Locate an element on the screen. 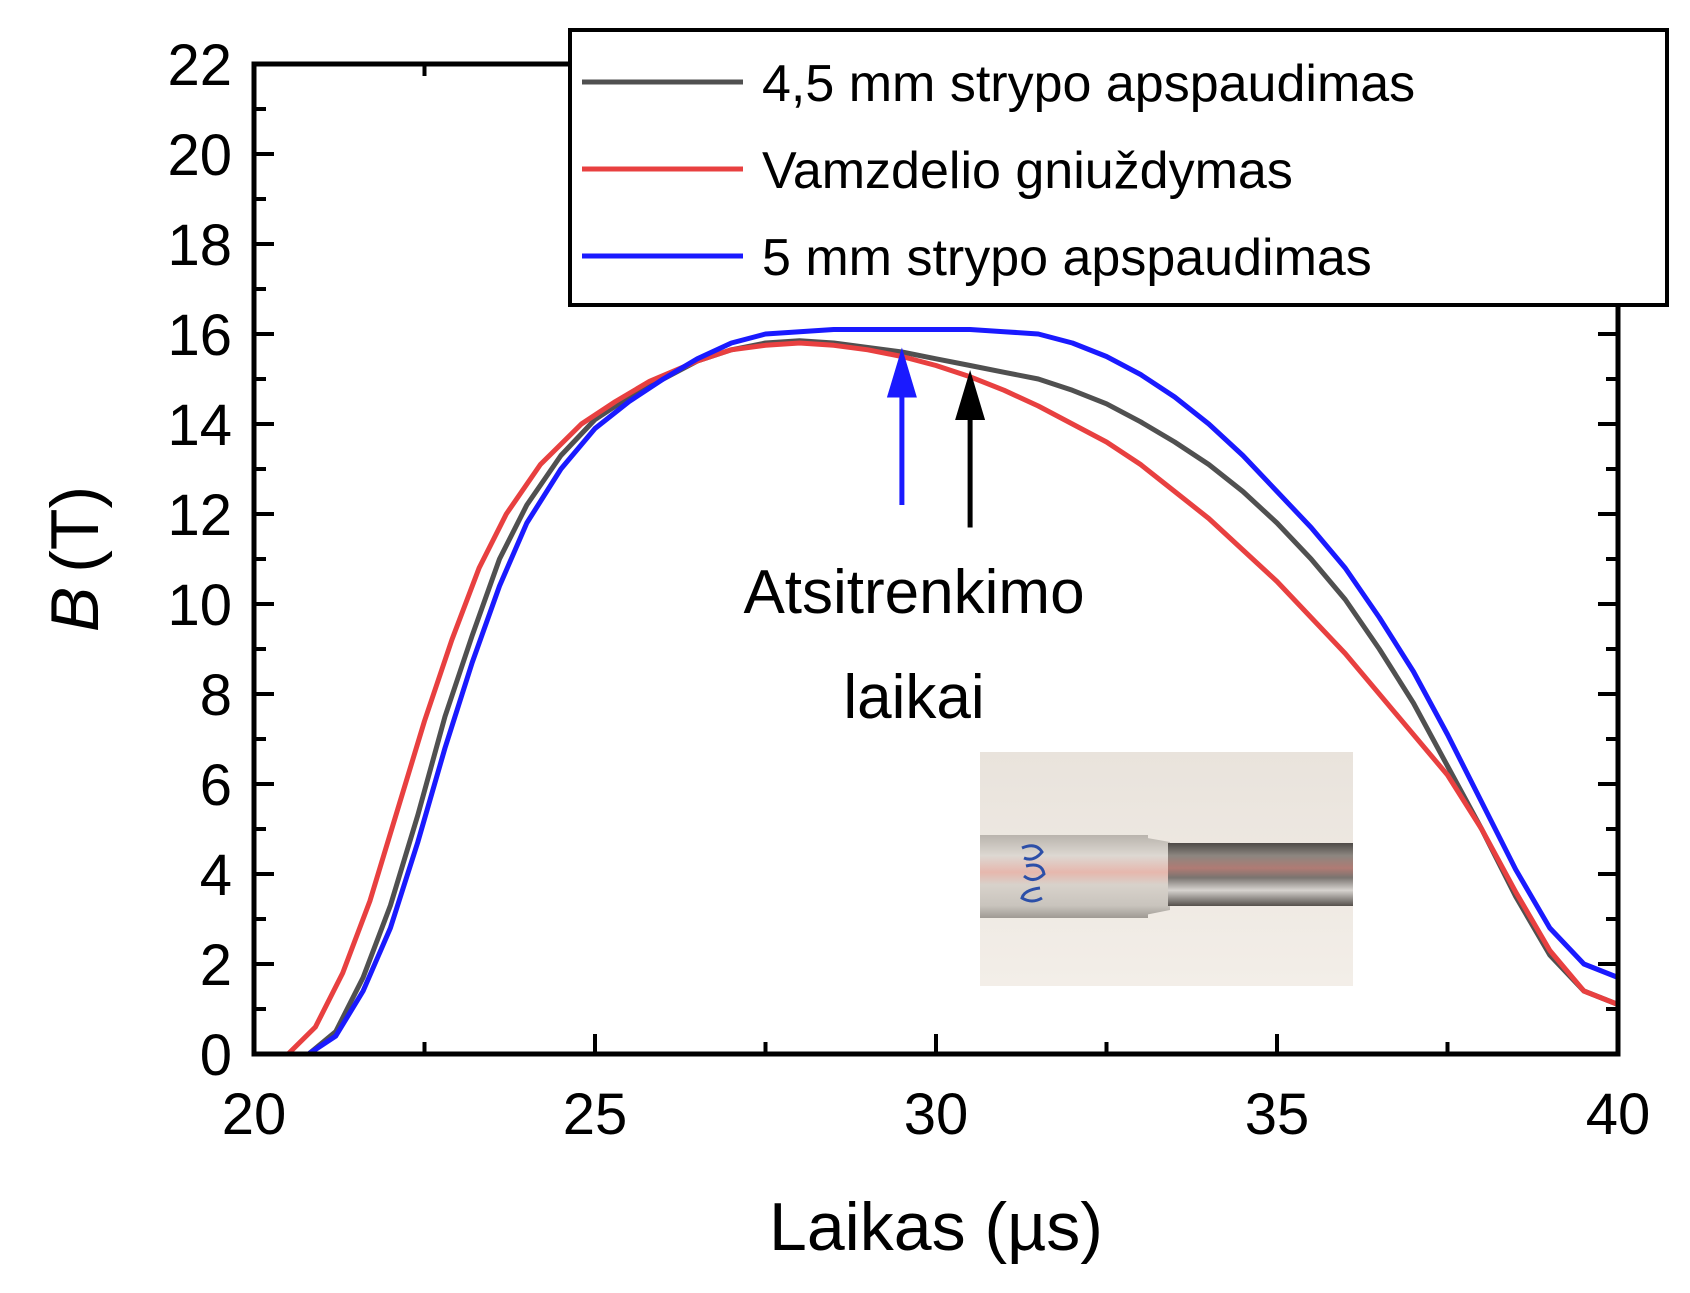  y-tick-label: 6 is located at coordinates (216, 785).